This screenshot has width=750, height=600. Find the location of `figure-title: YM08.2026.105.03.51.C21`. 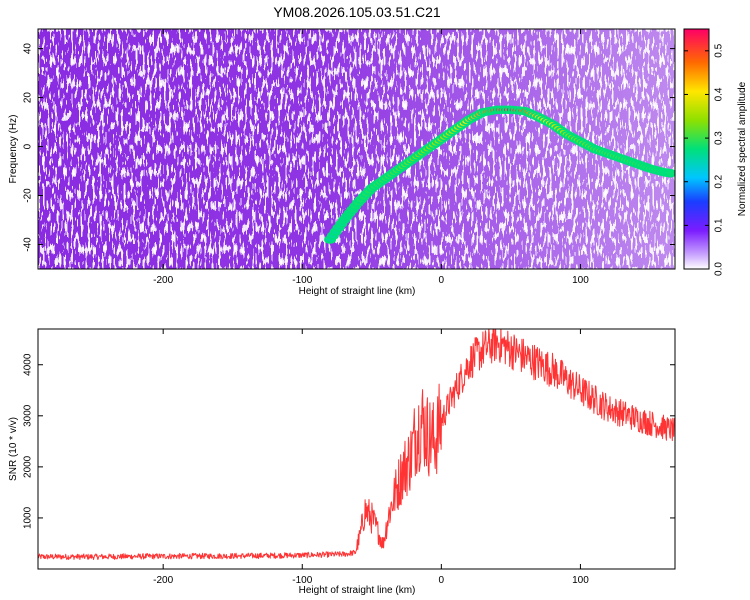

figure-title: YM08.2026.105.03.51.C21 is located at coordinates (357, 12).